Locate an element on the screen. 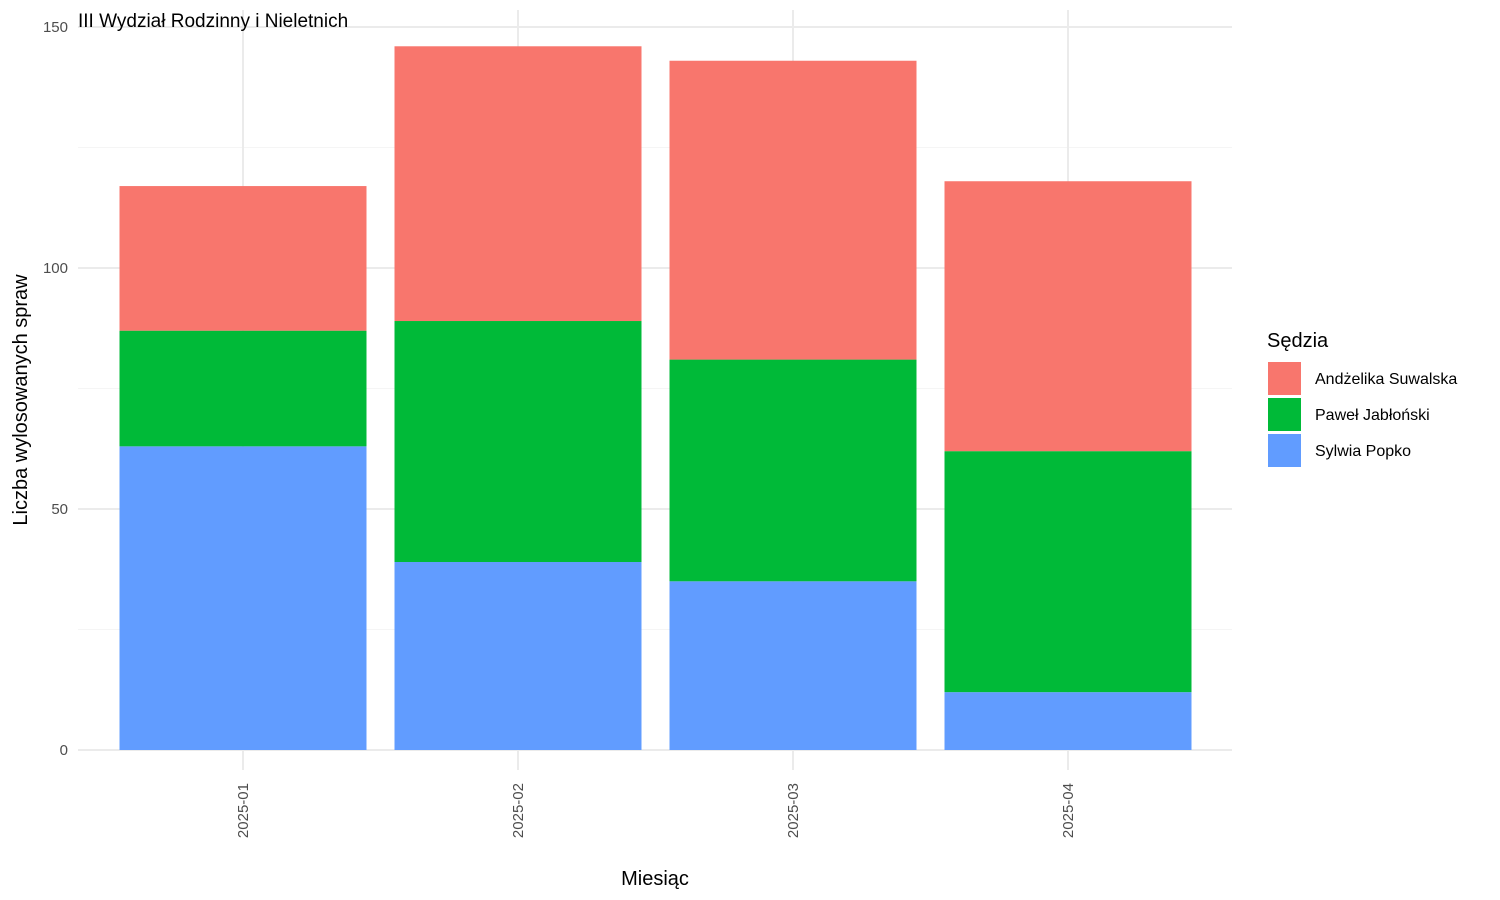  legend-key-paweł-jabłoński is located at coordinates (1284, 414).